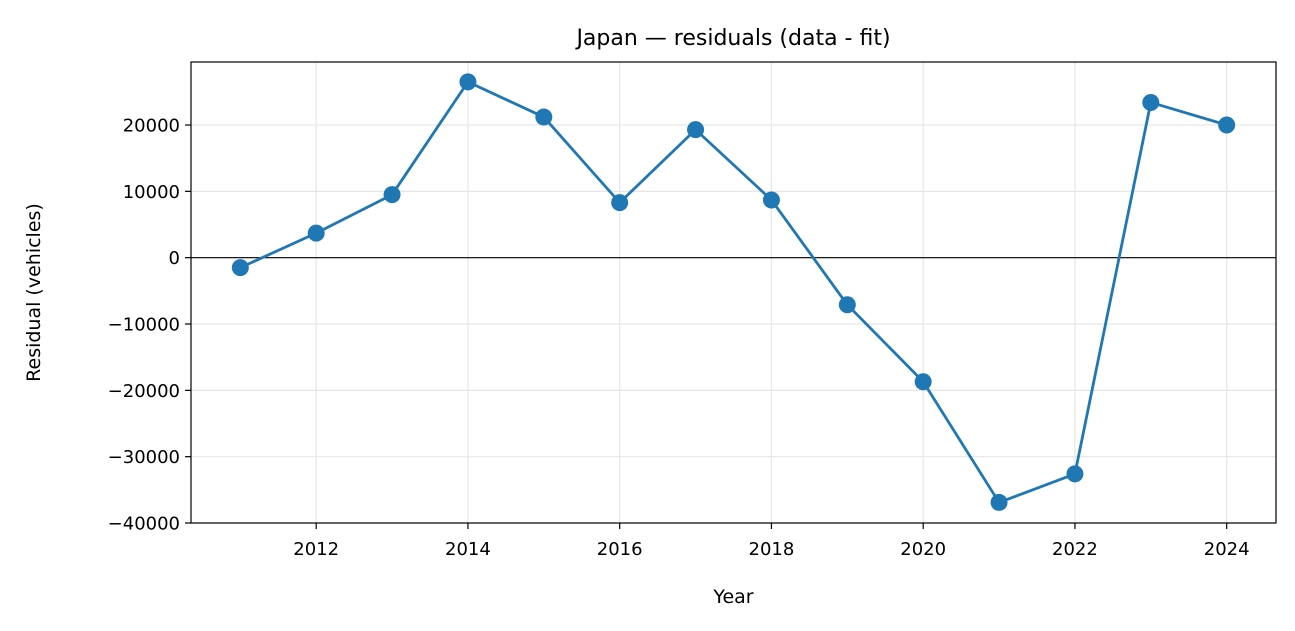 The image size is (1295, 631). What do you see at coordinates (144, 325) in the screenshot?
I see `y-tick-label: −10000` at bounding box center [144, 325].